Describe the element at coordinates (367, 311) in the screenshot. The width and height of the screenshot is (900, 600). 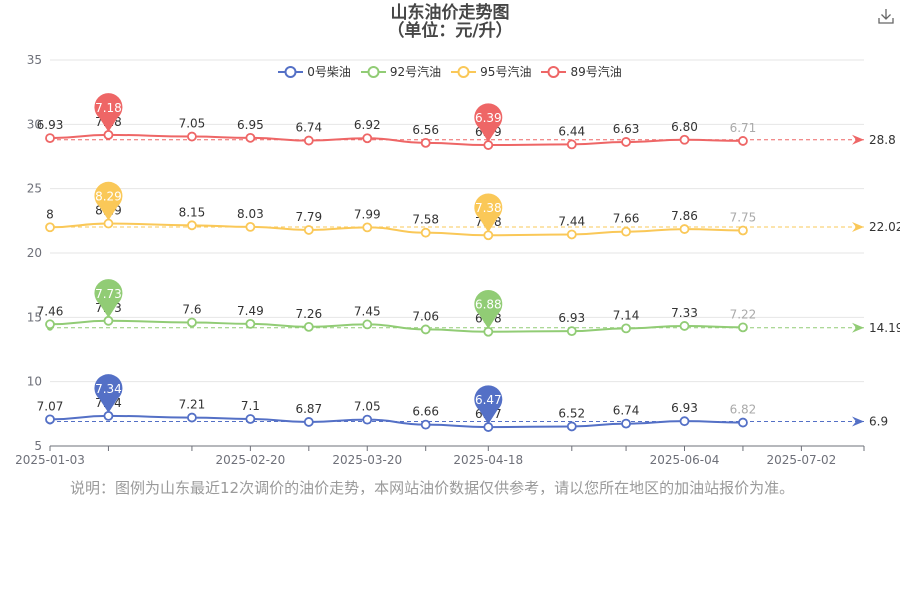
I see `data-label: 7.45` at that location.